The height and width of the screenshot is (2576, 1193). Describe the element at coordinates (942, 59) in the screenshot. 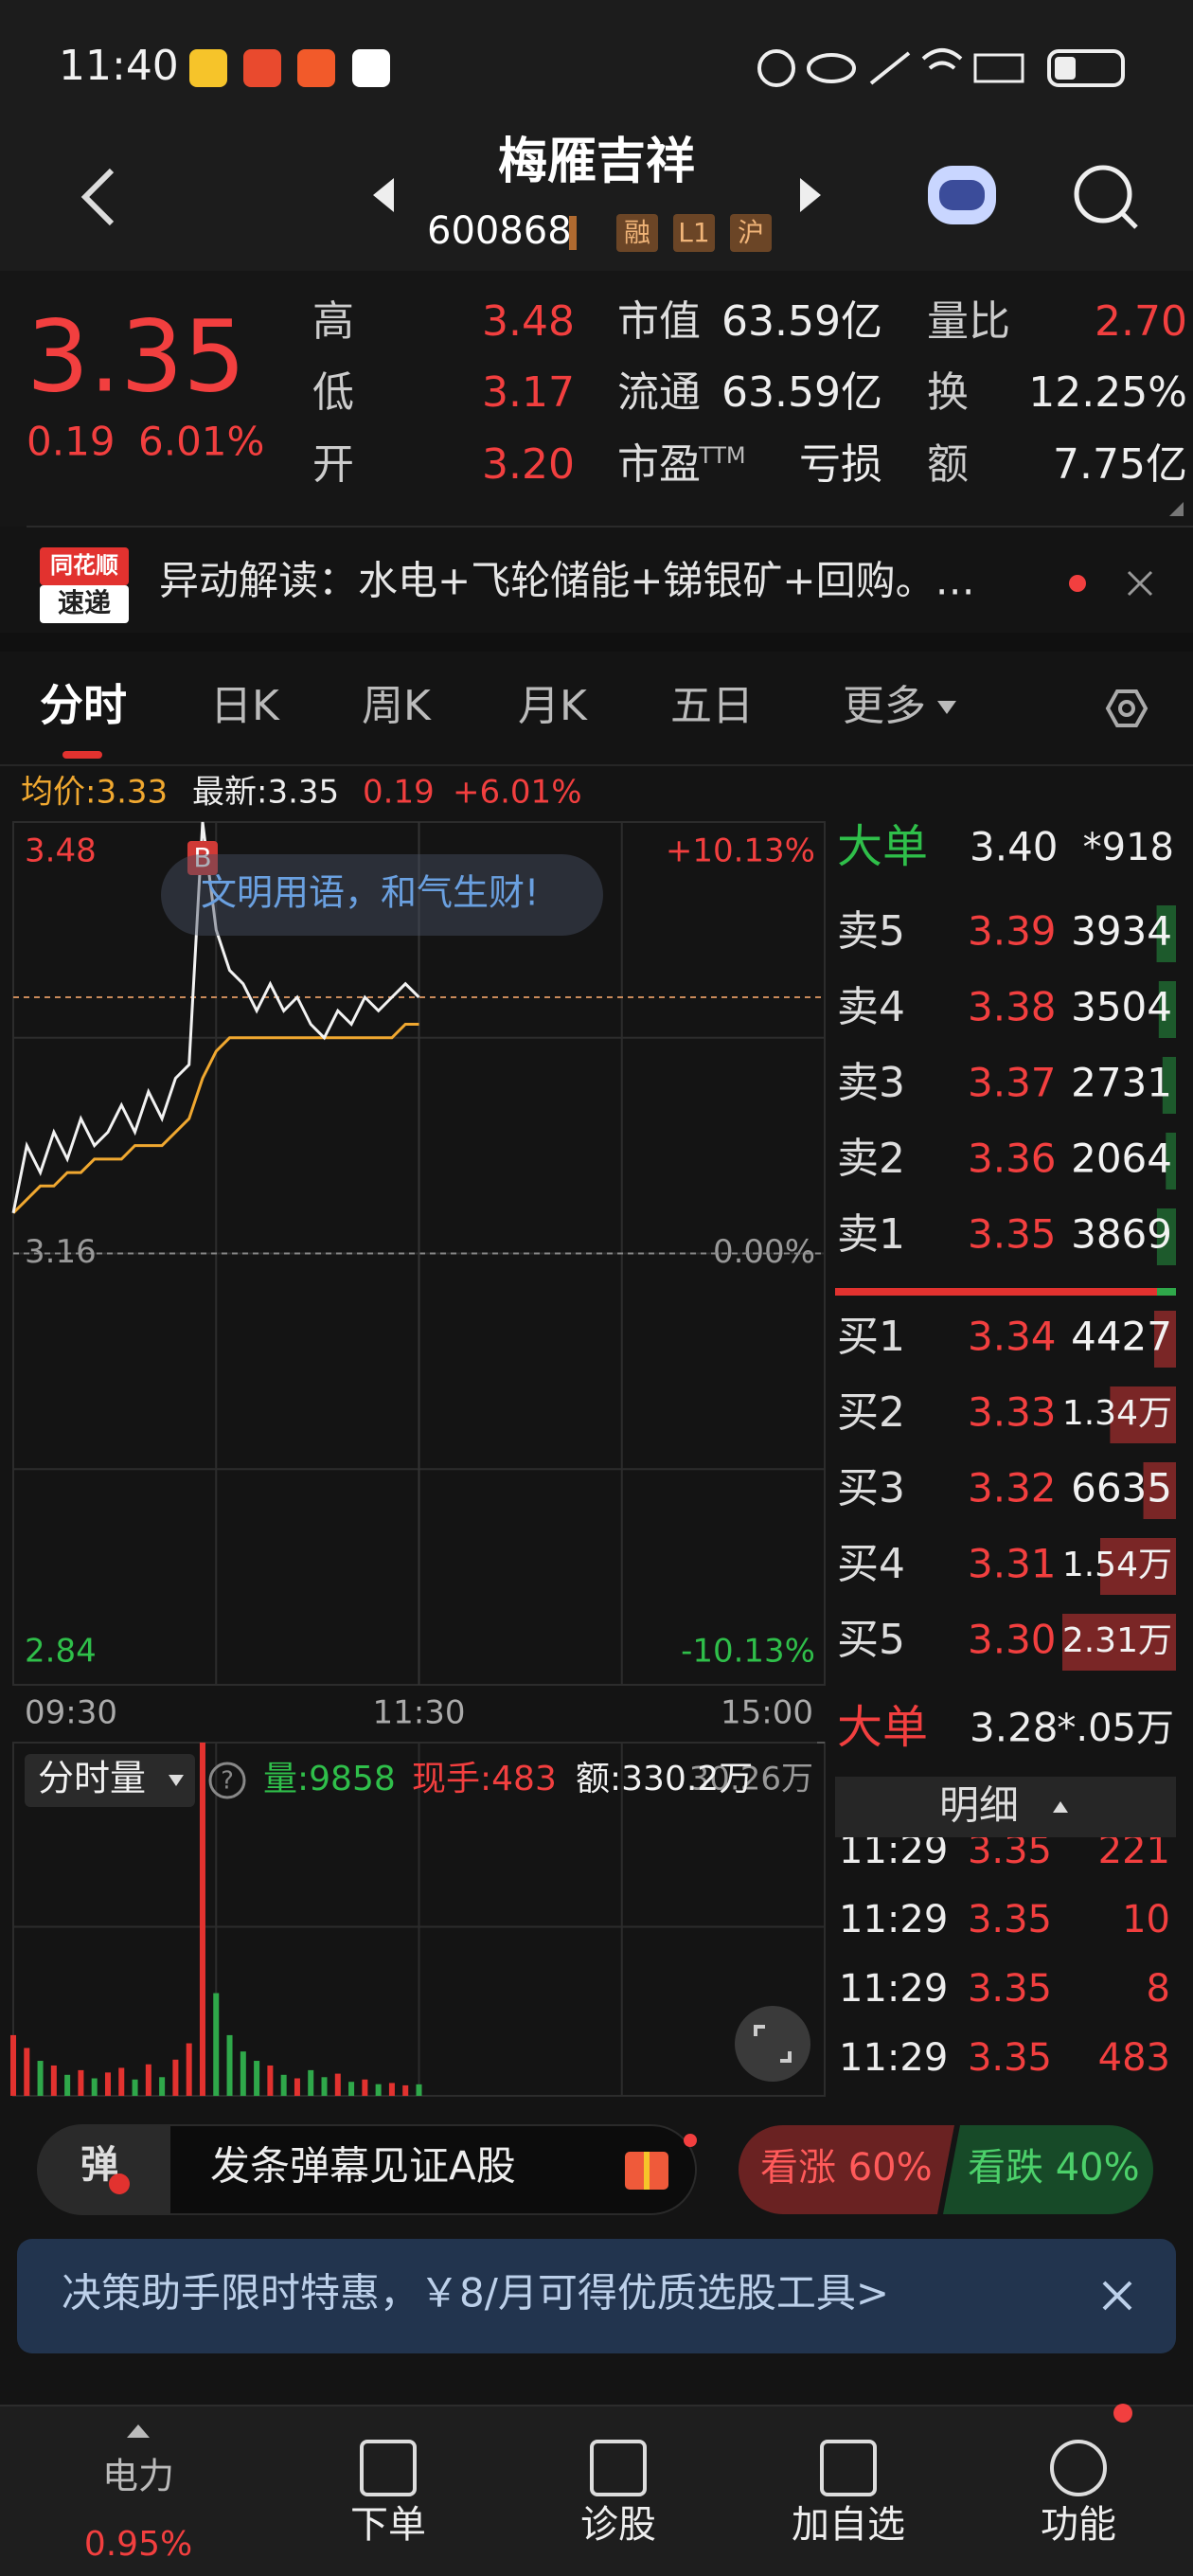

I see `wifi-icon` at that location.